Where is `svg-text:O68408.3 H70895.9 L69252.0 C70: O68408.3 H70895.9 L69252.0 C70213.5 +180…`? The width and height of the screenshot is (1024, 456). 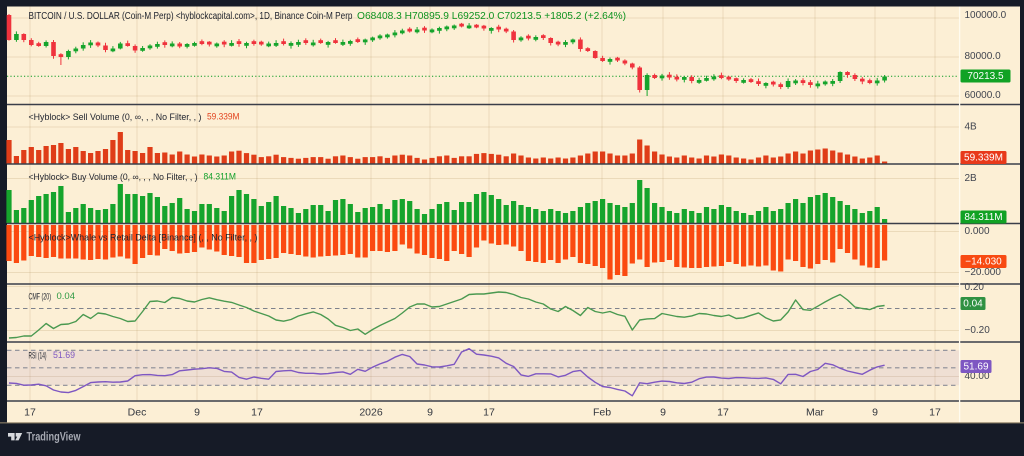
svg-text:O68408.3 H70895.9 L69252.0 C70: O68408.3 H70895.9 L69252.0 C70213.5 +180… is located at coordinates (491, 16).